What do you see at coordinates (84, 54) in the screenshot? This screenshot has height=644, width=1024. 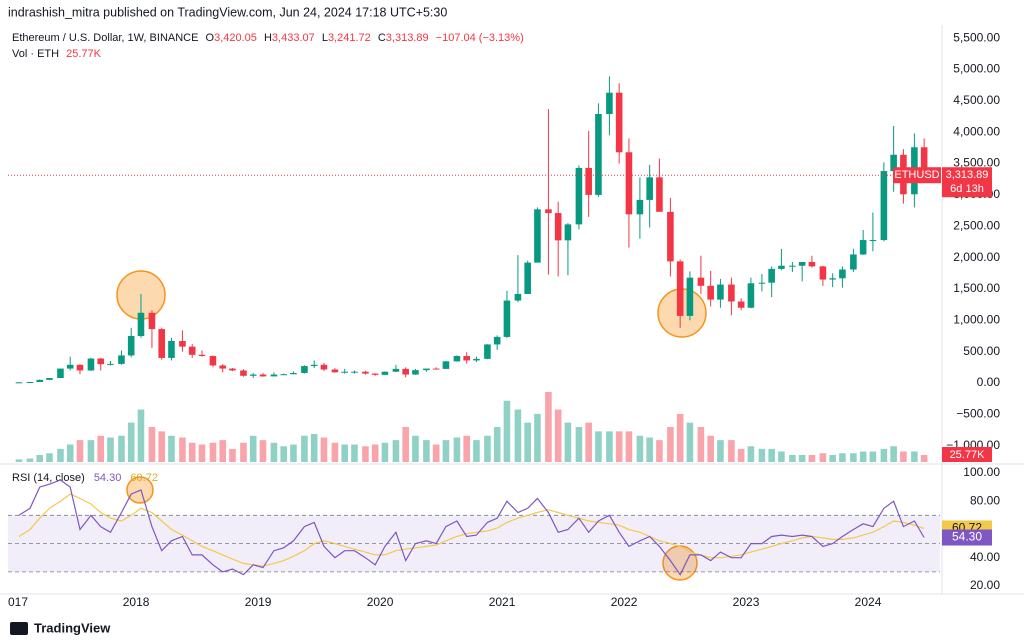 I see `volume-value: 25.77K` at bounding box center [84, 54].